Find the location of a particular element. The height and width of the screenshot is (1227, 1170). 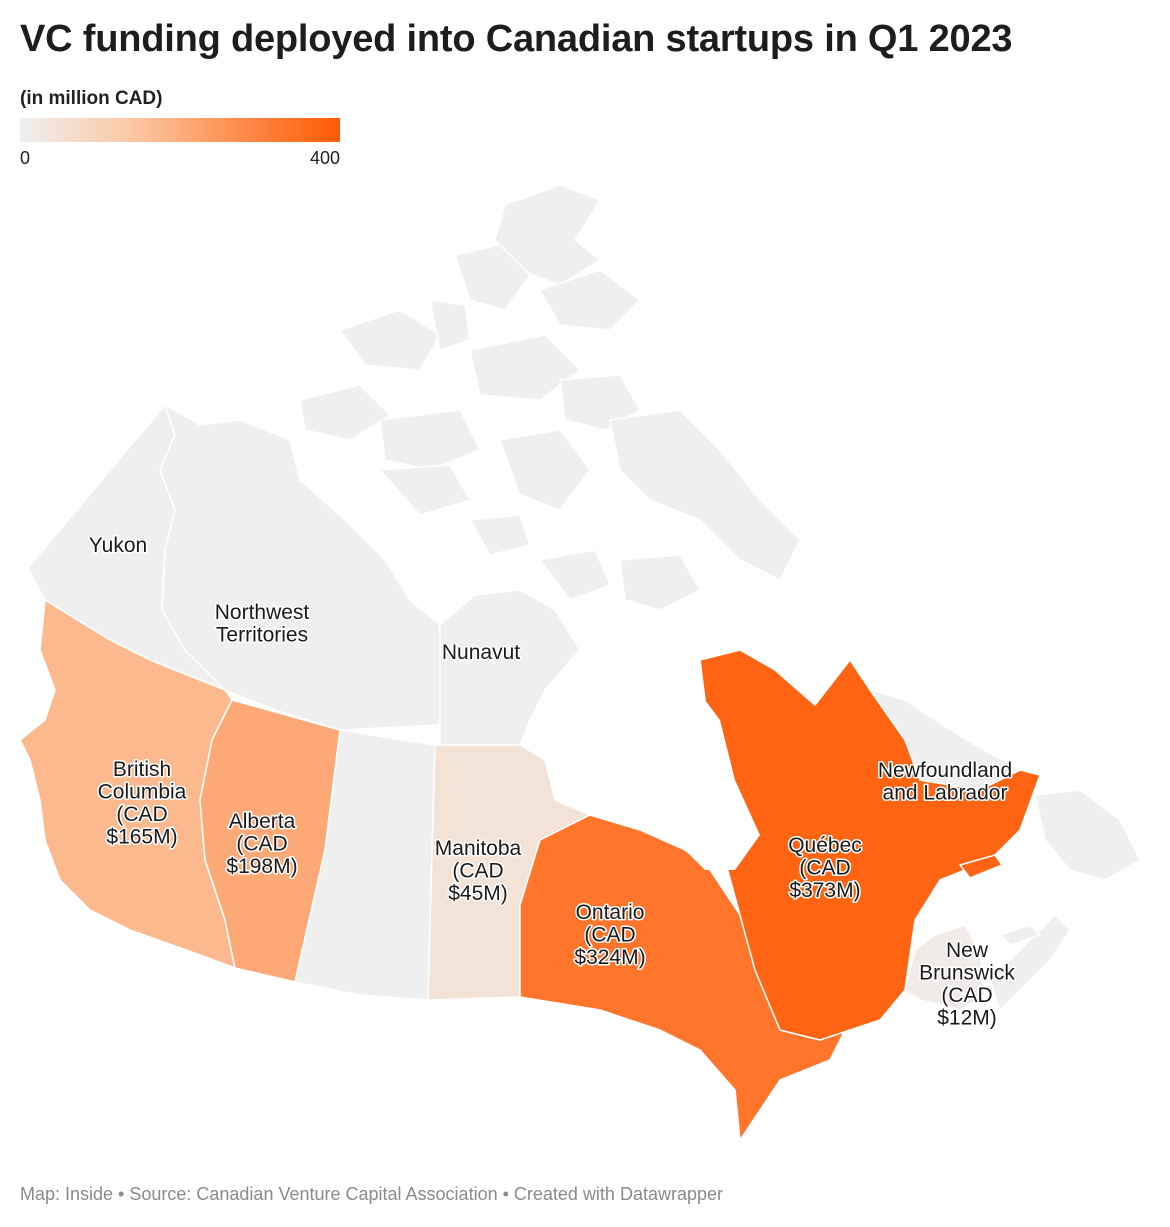

region-label-nl: and Labrador is located at coordinates (945, 793).